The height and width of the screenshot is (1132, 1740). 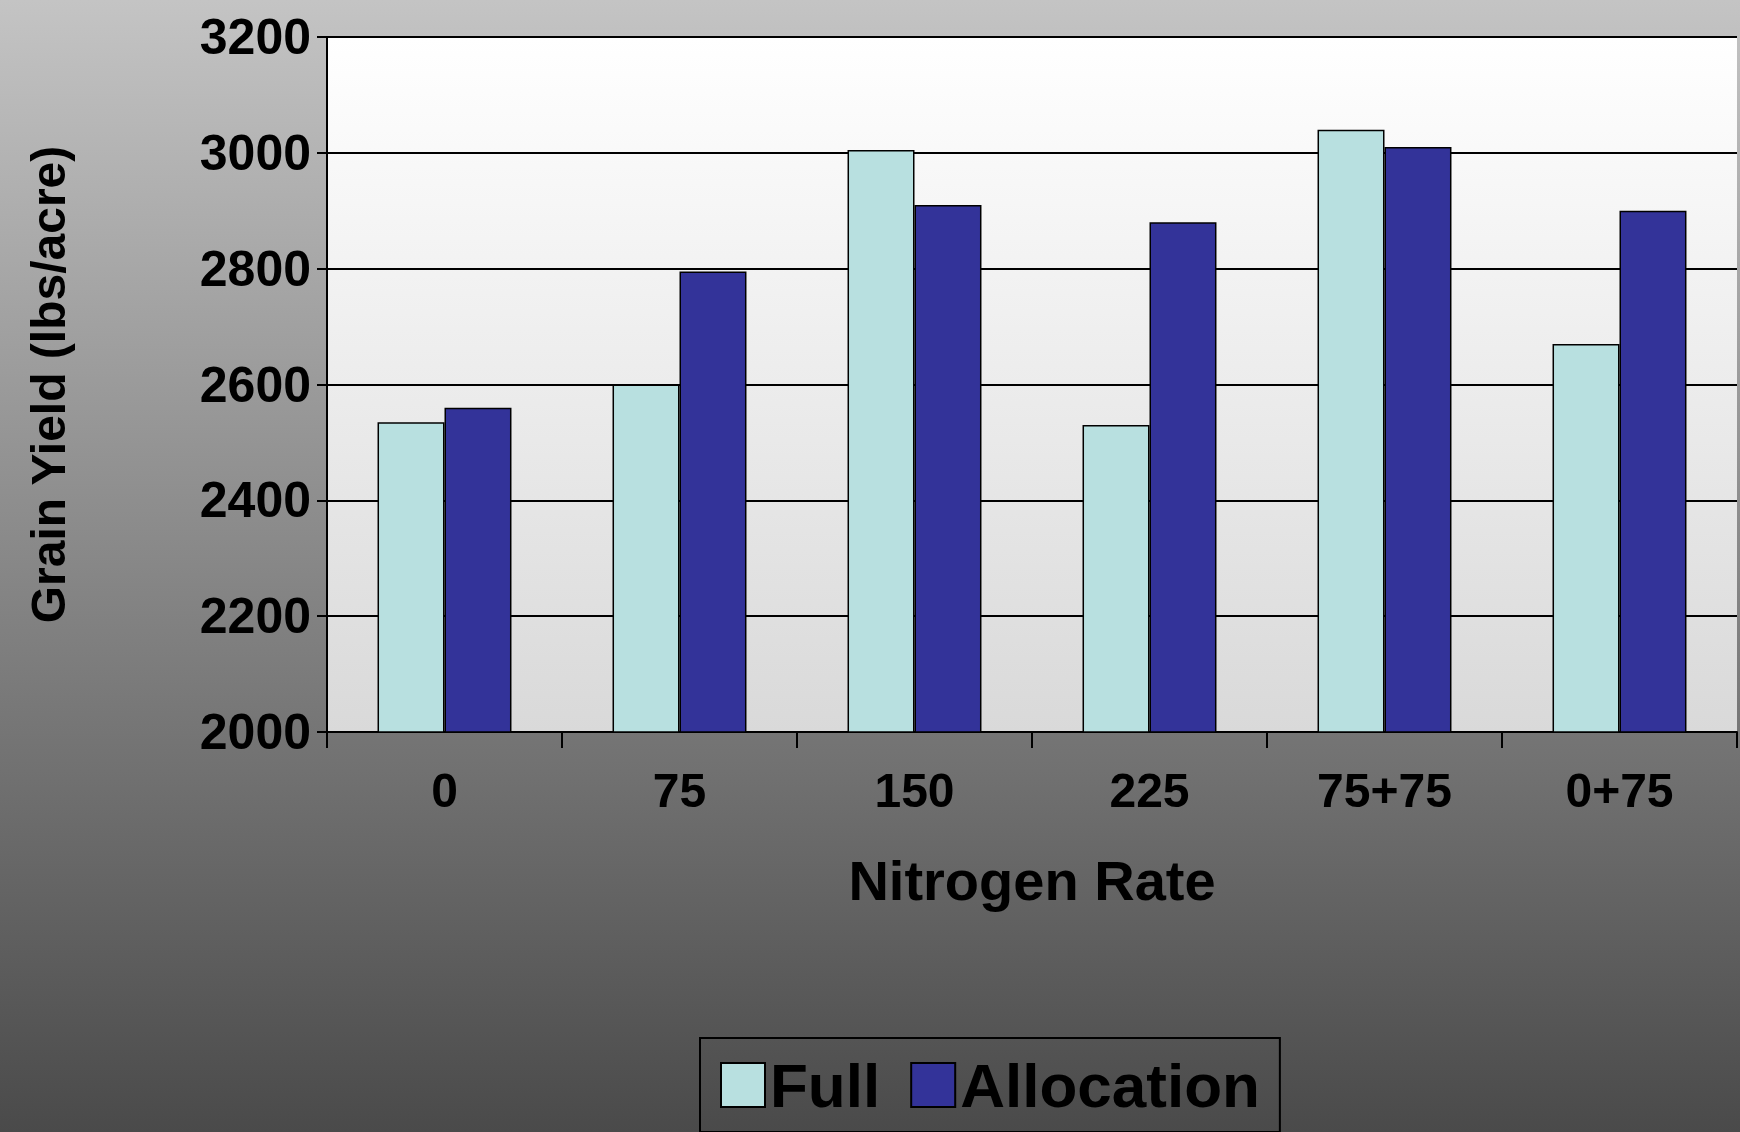 I want to click on x-tick-label: 75, so click(x=679, y=790).